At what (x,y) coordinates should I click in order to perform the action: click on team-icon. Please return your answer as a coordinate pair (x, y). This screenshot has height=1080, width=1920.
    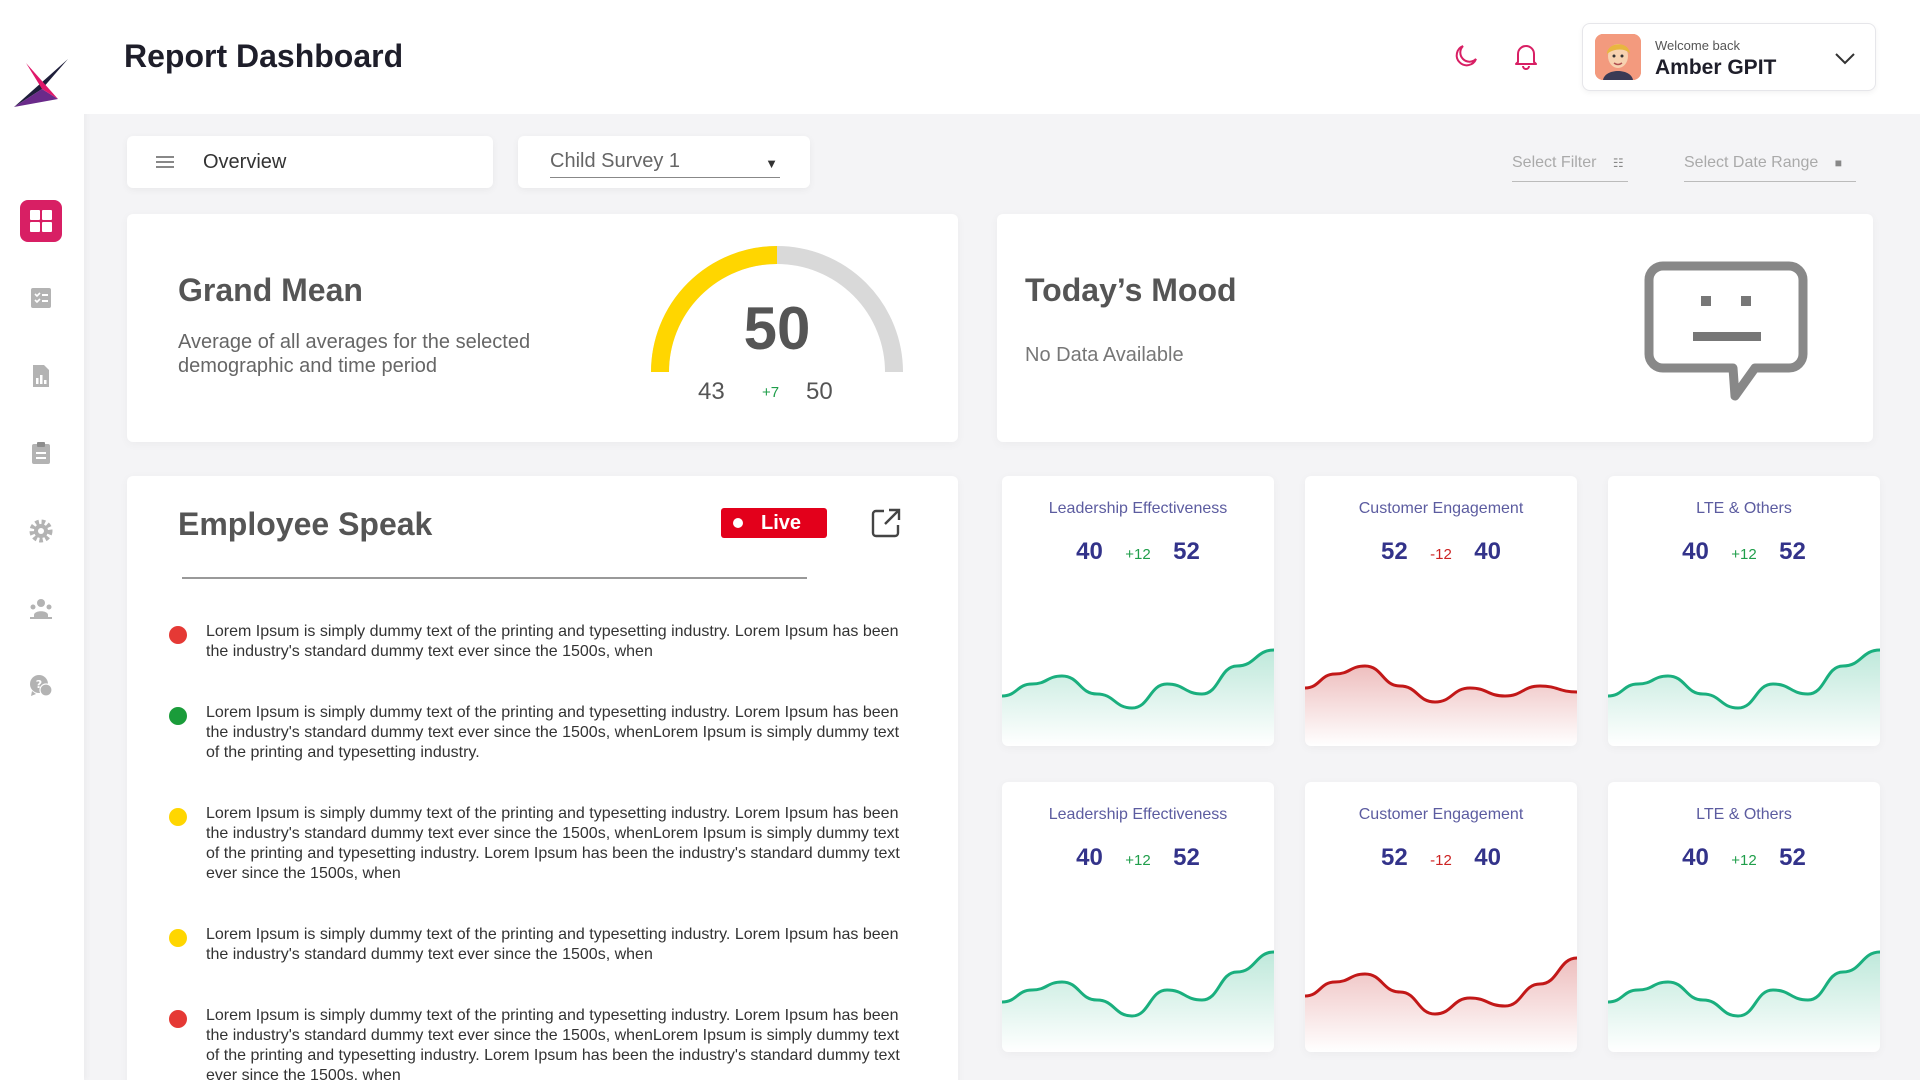
    Looking at the image, I should click on (41, 609).